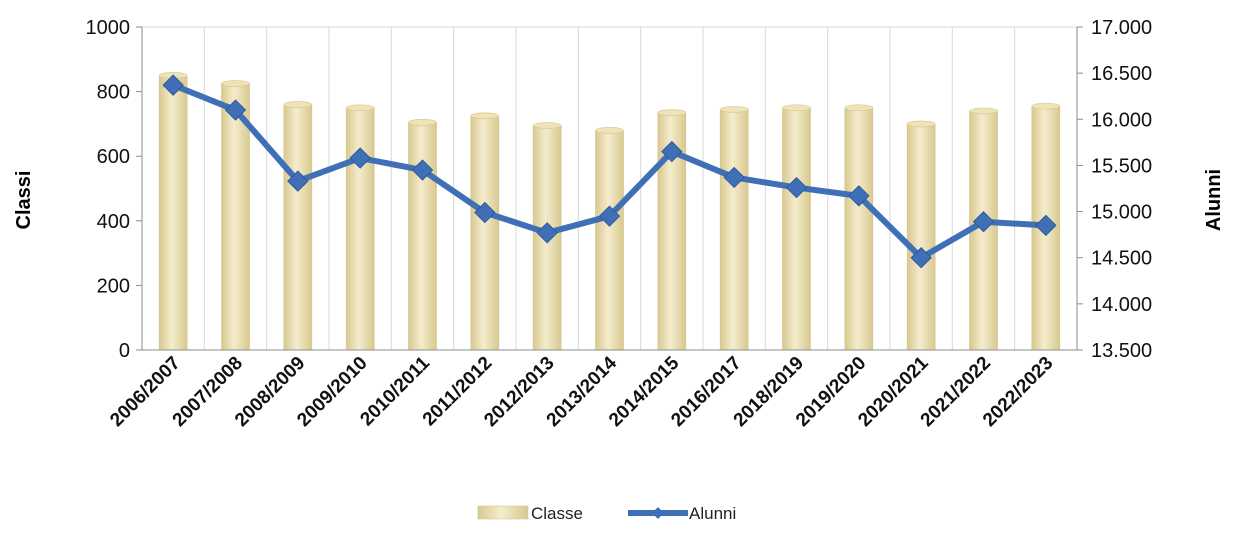 Image resolution: width=1237 pixels, height=534 pixels. I want to click on y2-tick-label: 14.000, so click(1121, 305).